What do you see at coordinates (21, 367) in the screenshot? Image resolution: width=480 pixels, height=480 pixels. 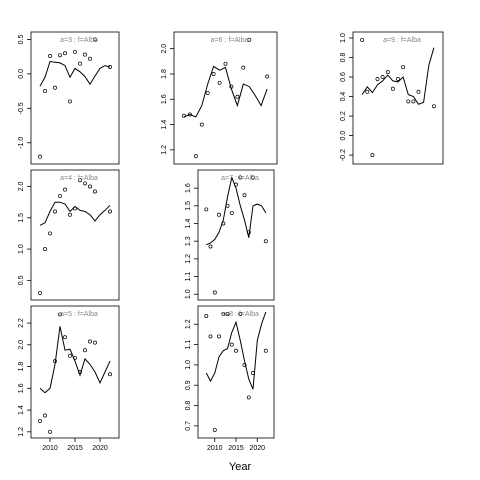 I see `y-tick-label: 1.8` at bounding box center [21, 367].